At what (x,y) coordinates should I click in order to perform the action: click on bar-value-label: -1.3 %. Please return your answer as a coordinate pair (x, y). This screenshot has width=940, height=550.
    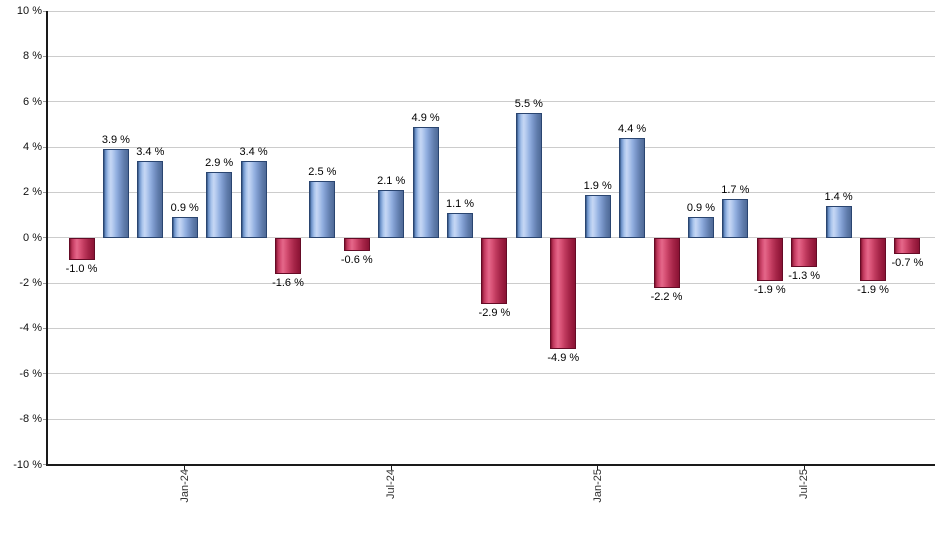
    Looking at the image, I should click on (804, 276).